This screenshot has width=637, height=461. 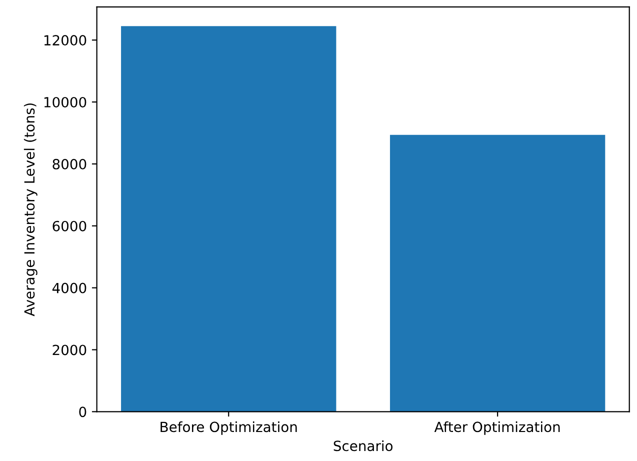 What do you see at coordinates (31, 209) in the screenshot?
I see `y-axis-title: Average Inventory Level (tons)` at bounding box center [31, 209].